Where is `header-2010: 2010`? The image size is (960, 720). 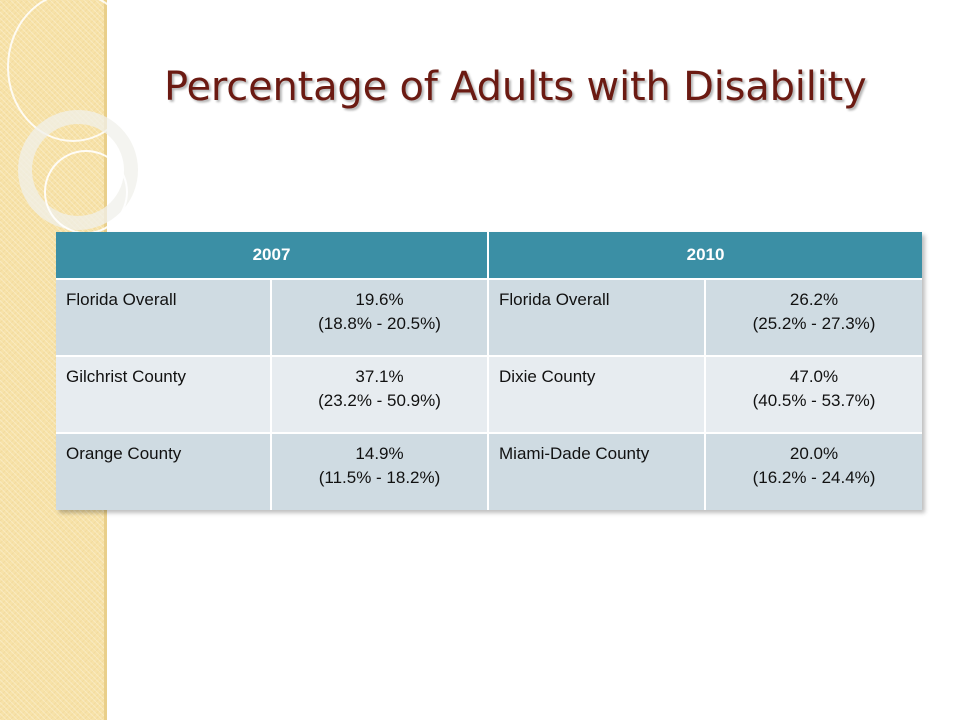 header-2010: 2010 is located at coordinates (705, 255).